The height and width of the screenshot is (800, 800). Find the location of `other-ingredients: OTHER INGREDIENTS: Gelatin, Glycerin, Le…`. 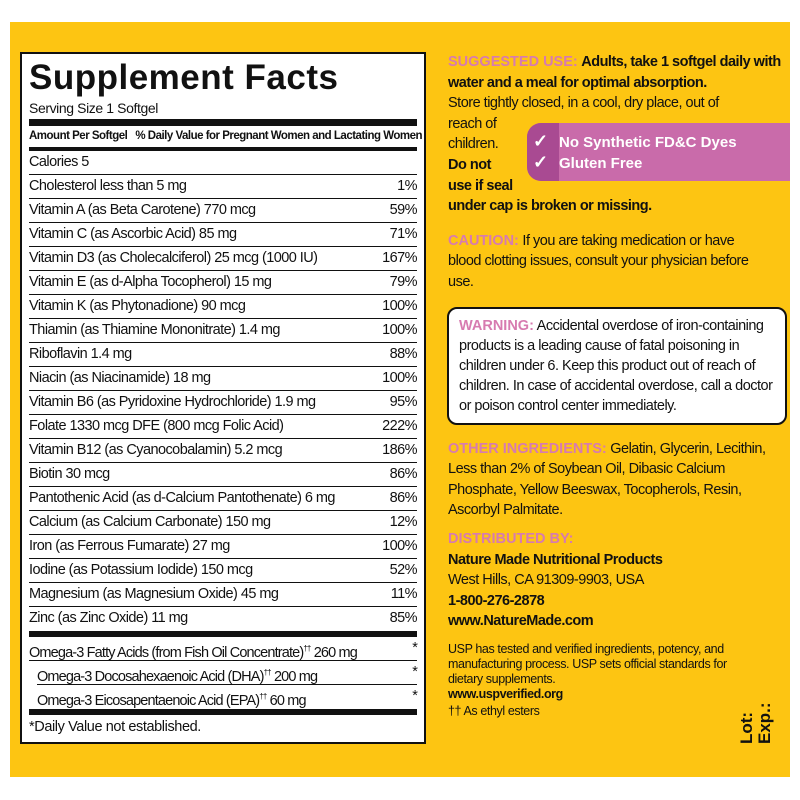

other-ingredients: OTHER INGREDIENTS: Gelatin, Glycerin, Le… is located at coordinates (618, 480).